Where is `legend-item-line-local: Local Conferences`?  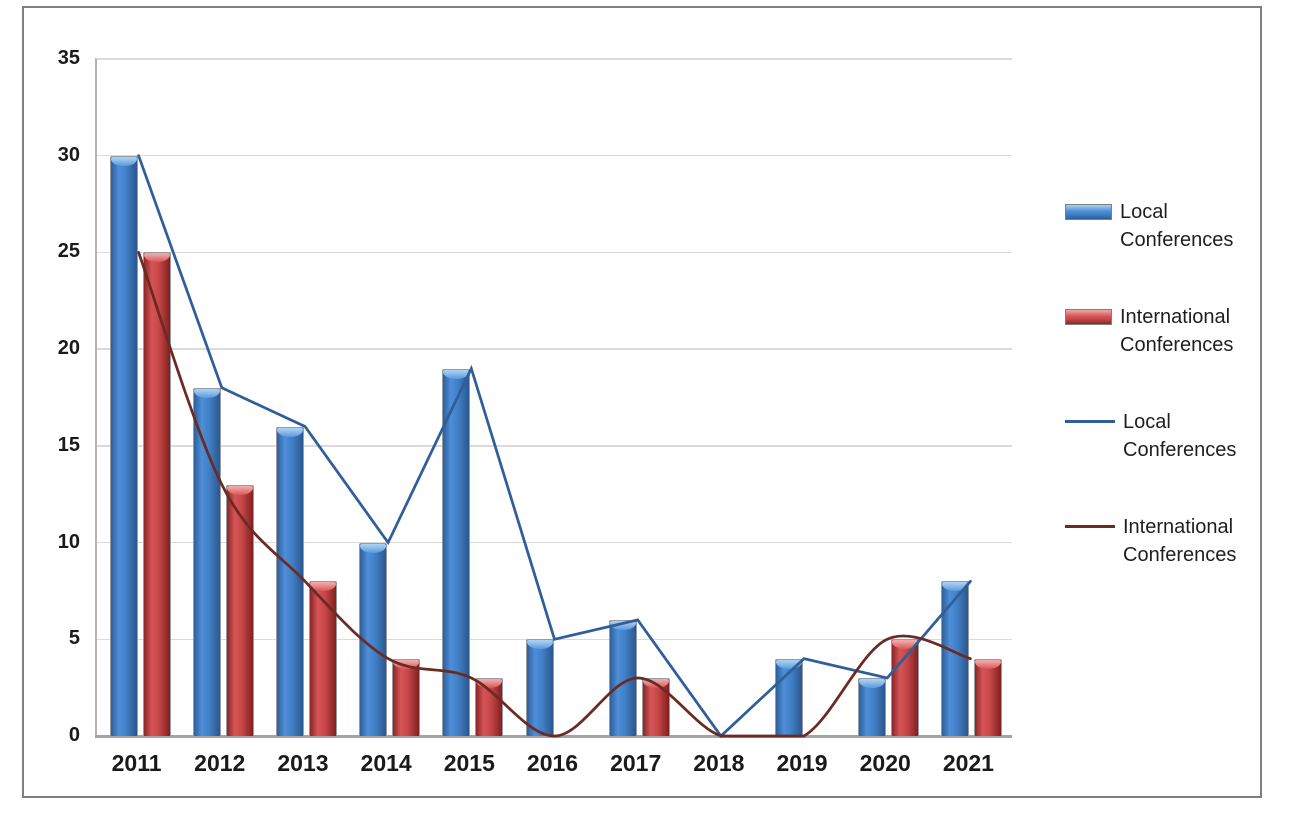 legend-item-line-local: Local Conferences is located at coordinates (1165, 436).